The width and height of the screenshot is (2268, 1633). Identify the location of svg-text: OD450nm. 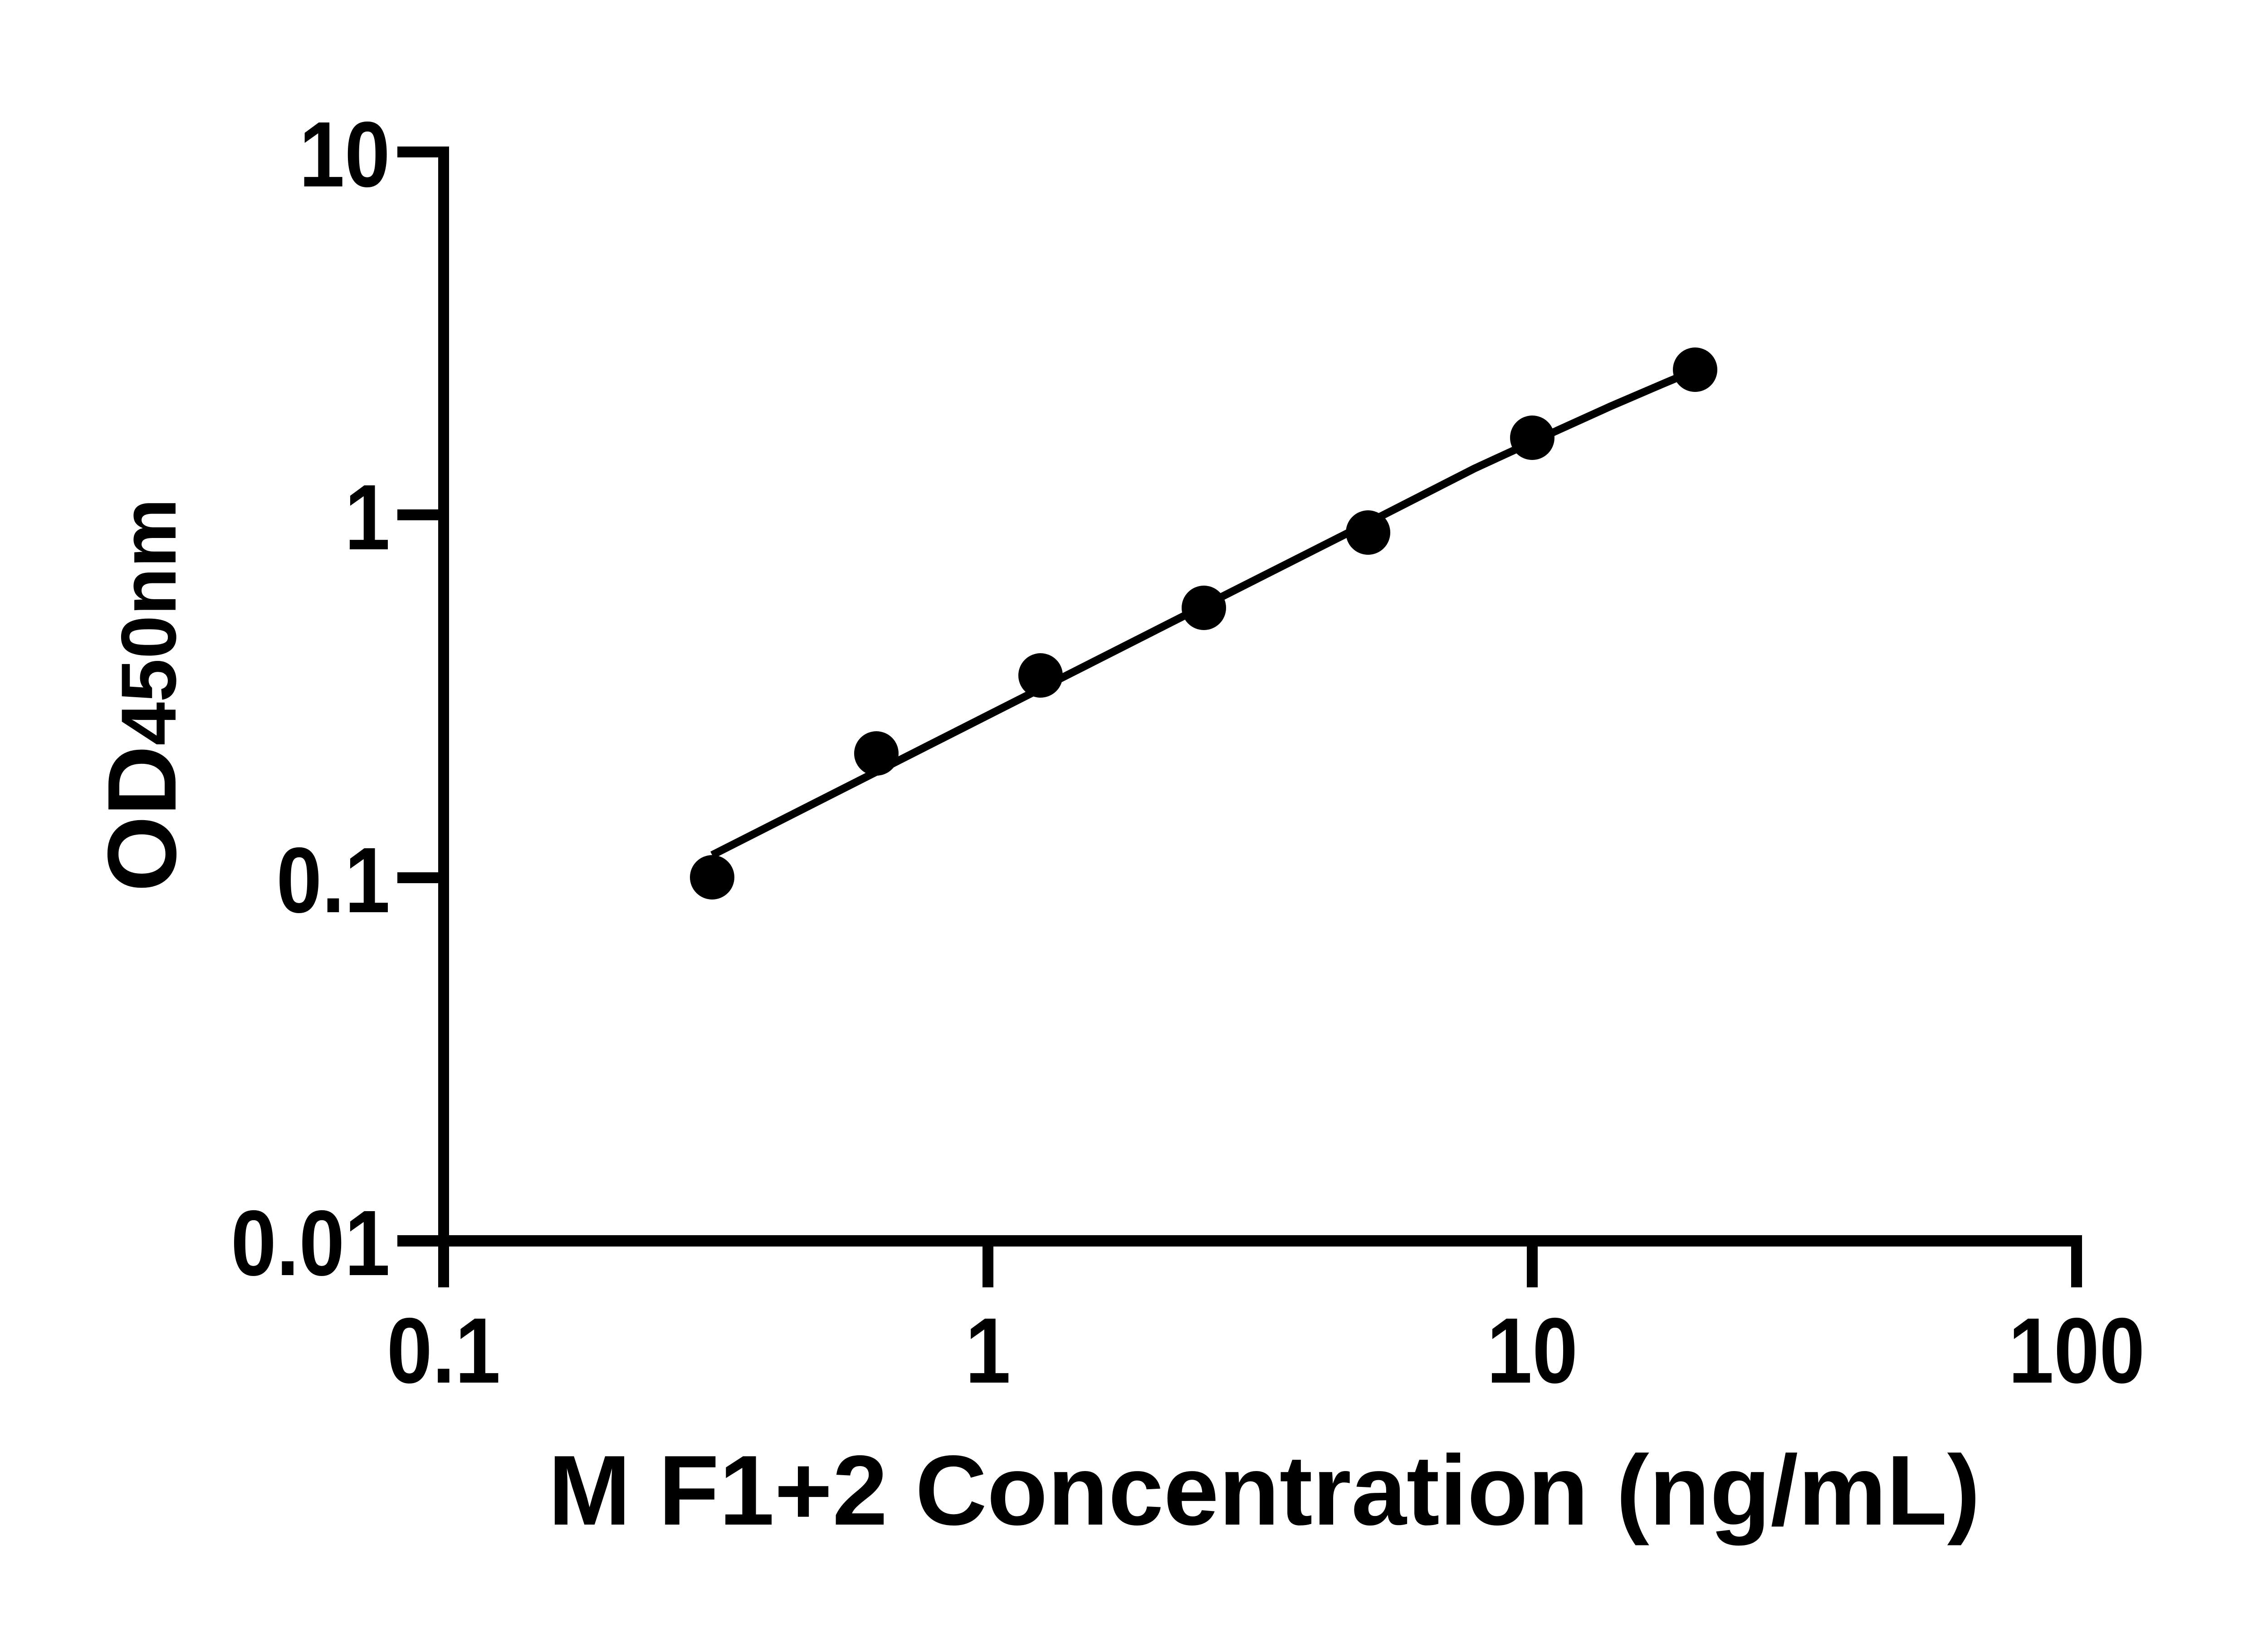
(141, 695).